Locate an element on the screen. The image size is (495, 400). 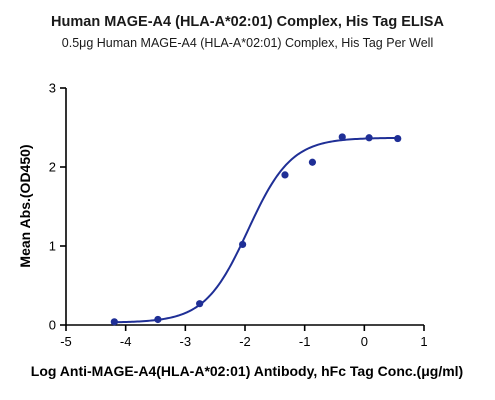
x-tick-label: 0 is located at coordinates (364, 341).